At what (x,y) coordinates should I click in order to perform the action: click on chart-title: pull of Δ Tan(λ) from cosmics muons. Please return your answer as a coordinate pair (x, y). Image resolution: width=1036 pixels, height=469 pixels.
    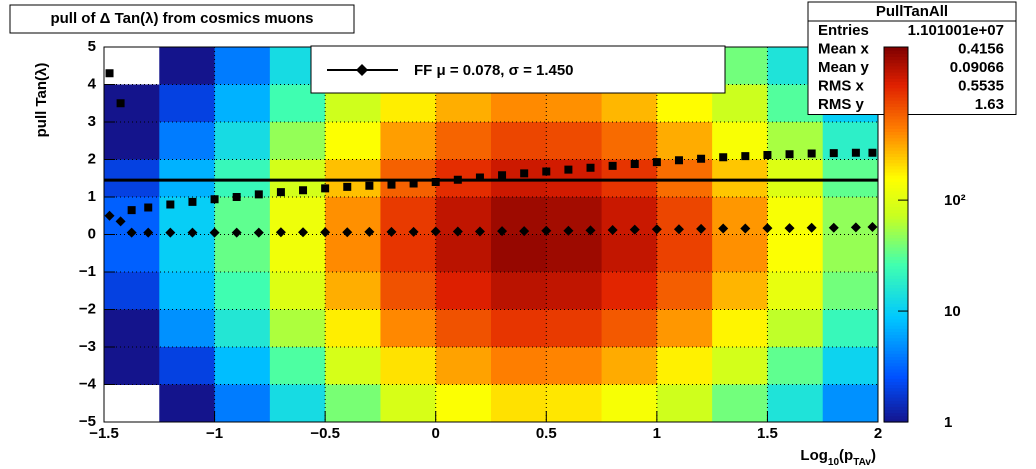
    Looking at the image, I should click on (181, 18).